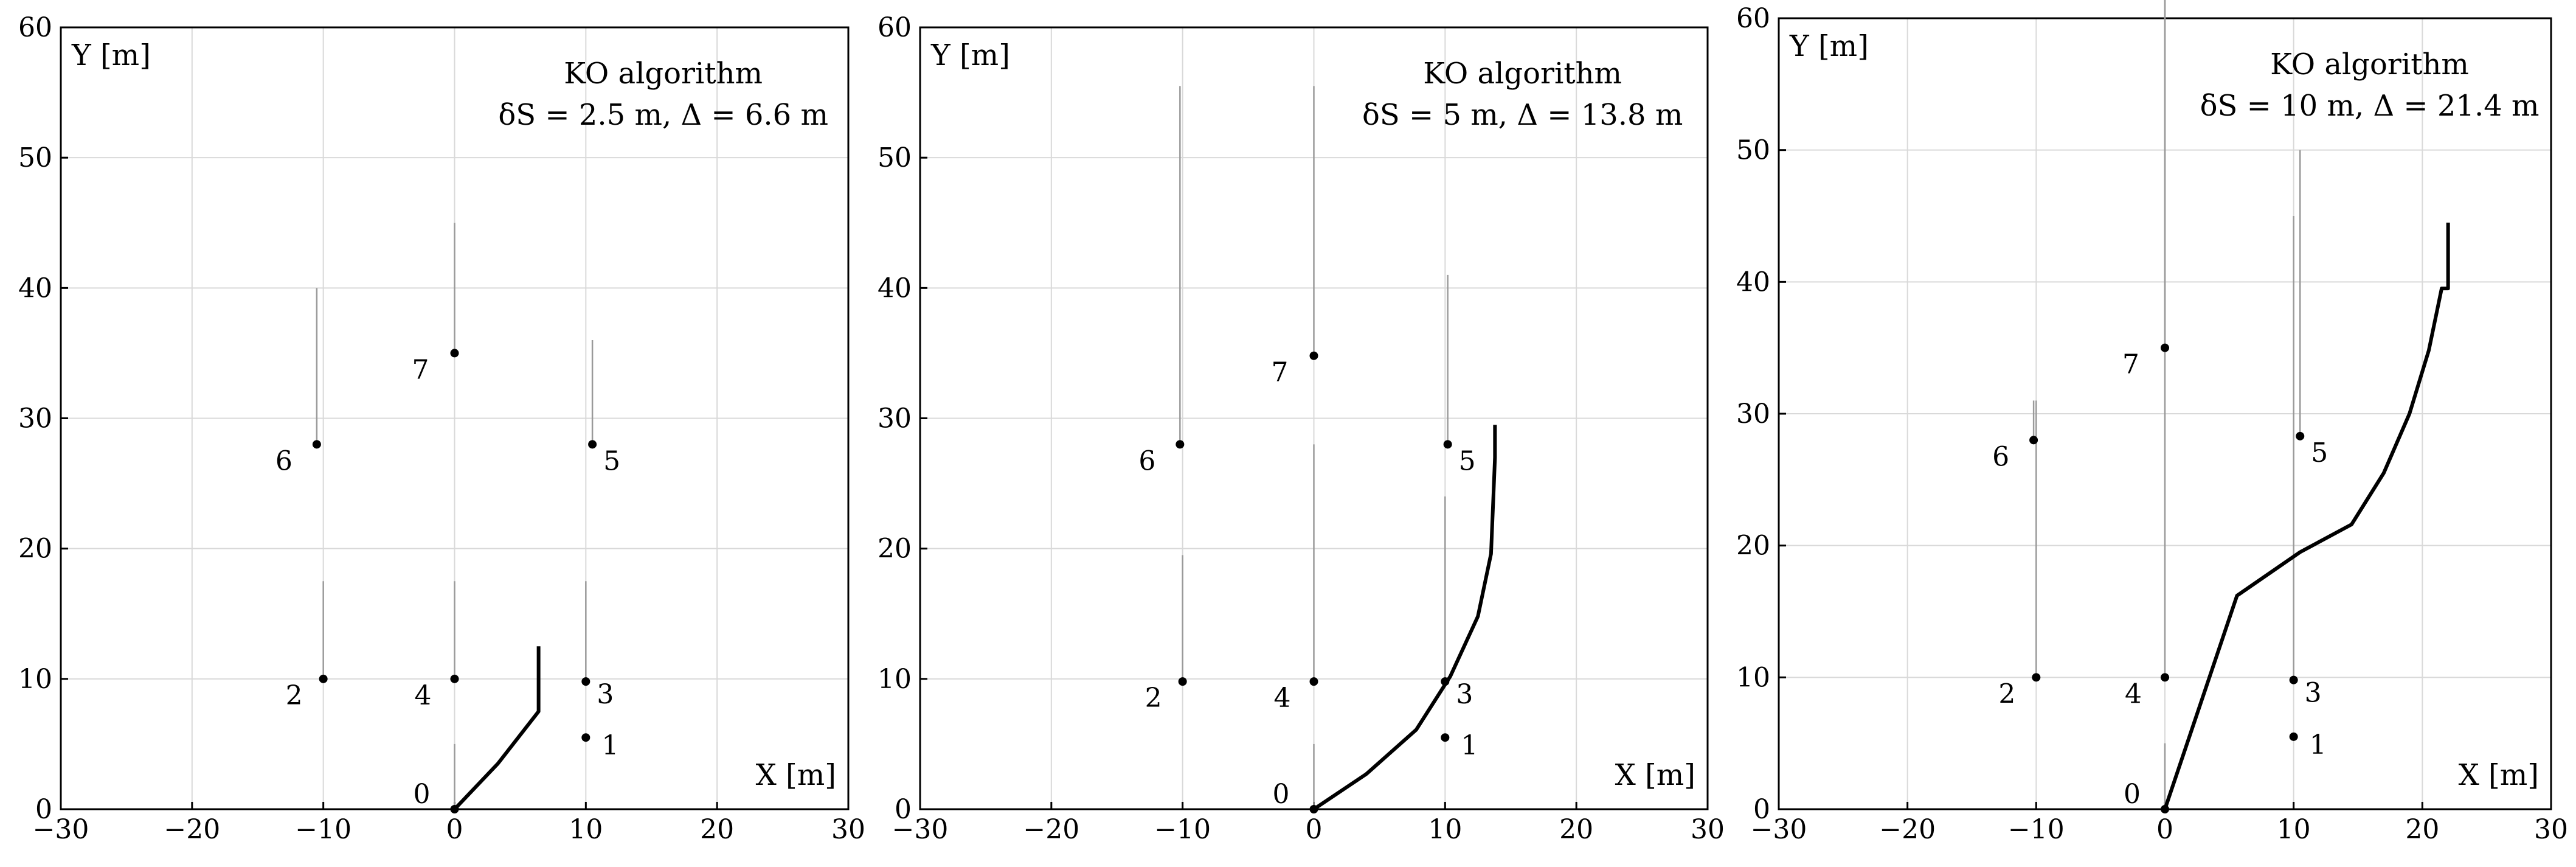 This screenshot has height=867, width=2576. I want to click on chart-subtitle: δS = 10 m, Δ = 21.4 m, so click(2370, 106).